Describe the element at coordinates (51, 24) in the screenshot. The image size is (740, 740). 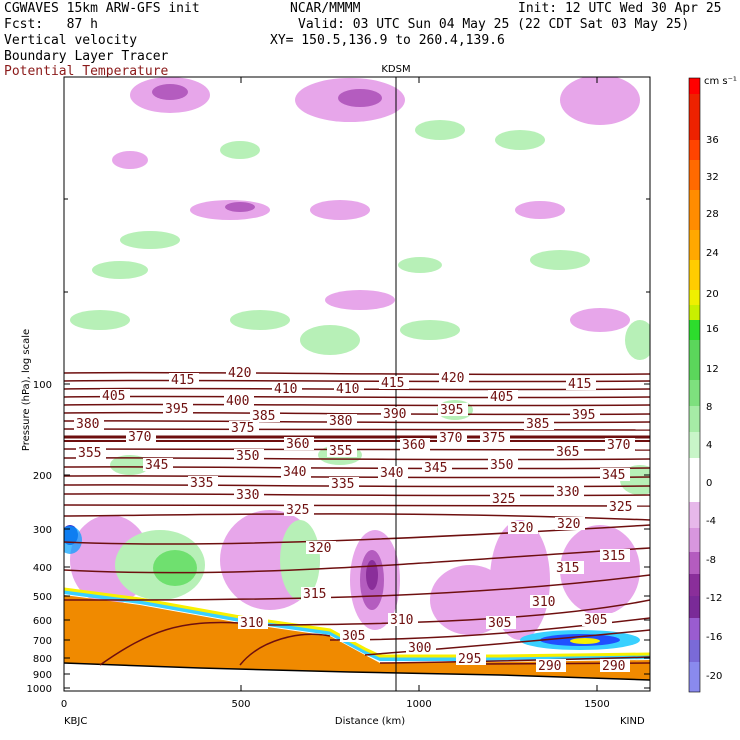
I see `forecast-hour: Fcst: 87 h` at that location.